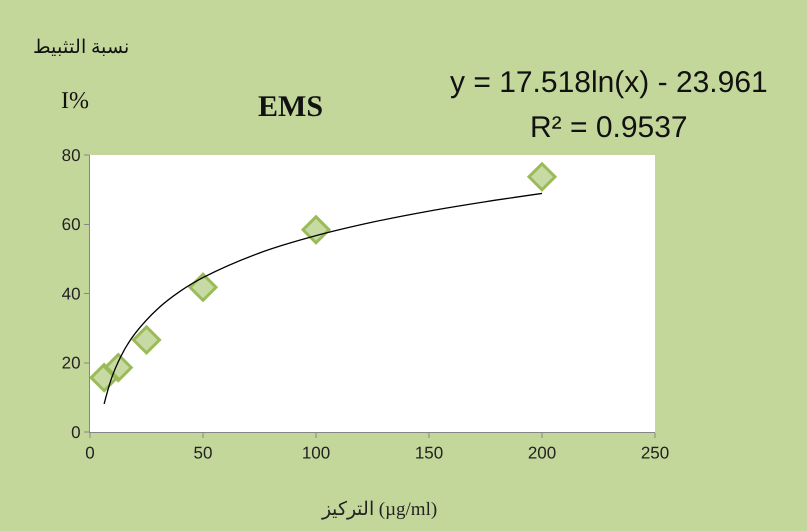 The image size is (807, 531). I want to click on x-tick-label: 0, so click(90, 452).